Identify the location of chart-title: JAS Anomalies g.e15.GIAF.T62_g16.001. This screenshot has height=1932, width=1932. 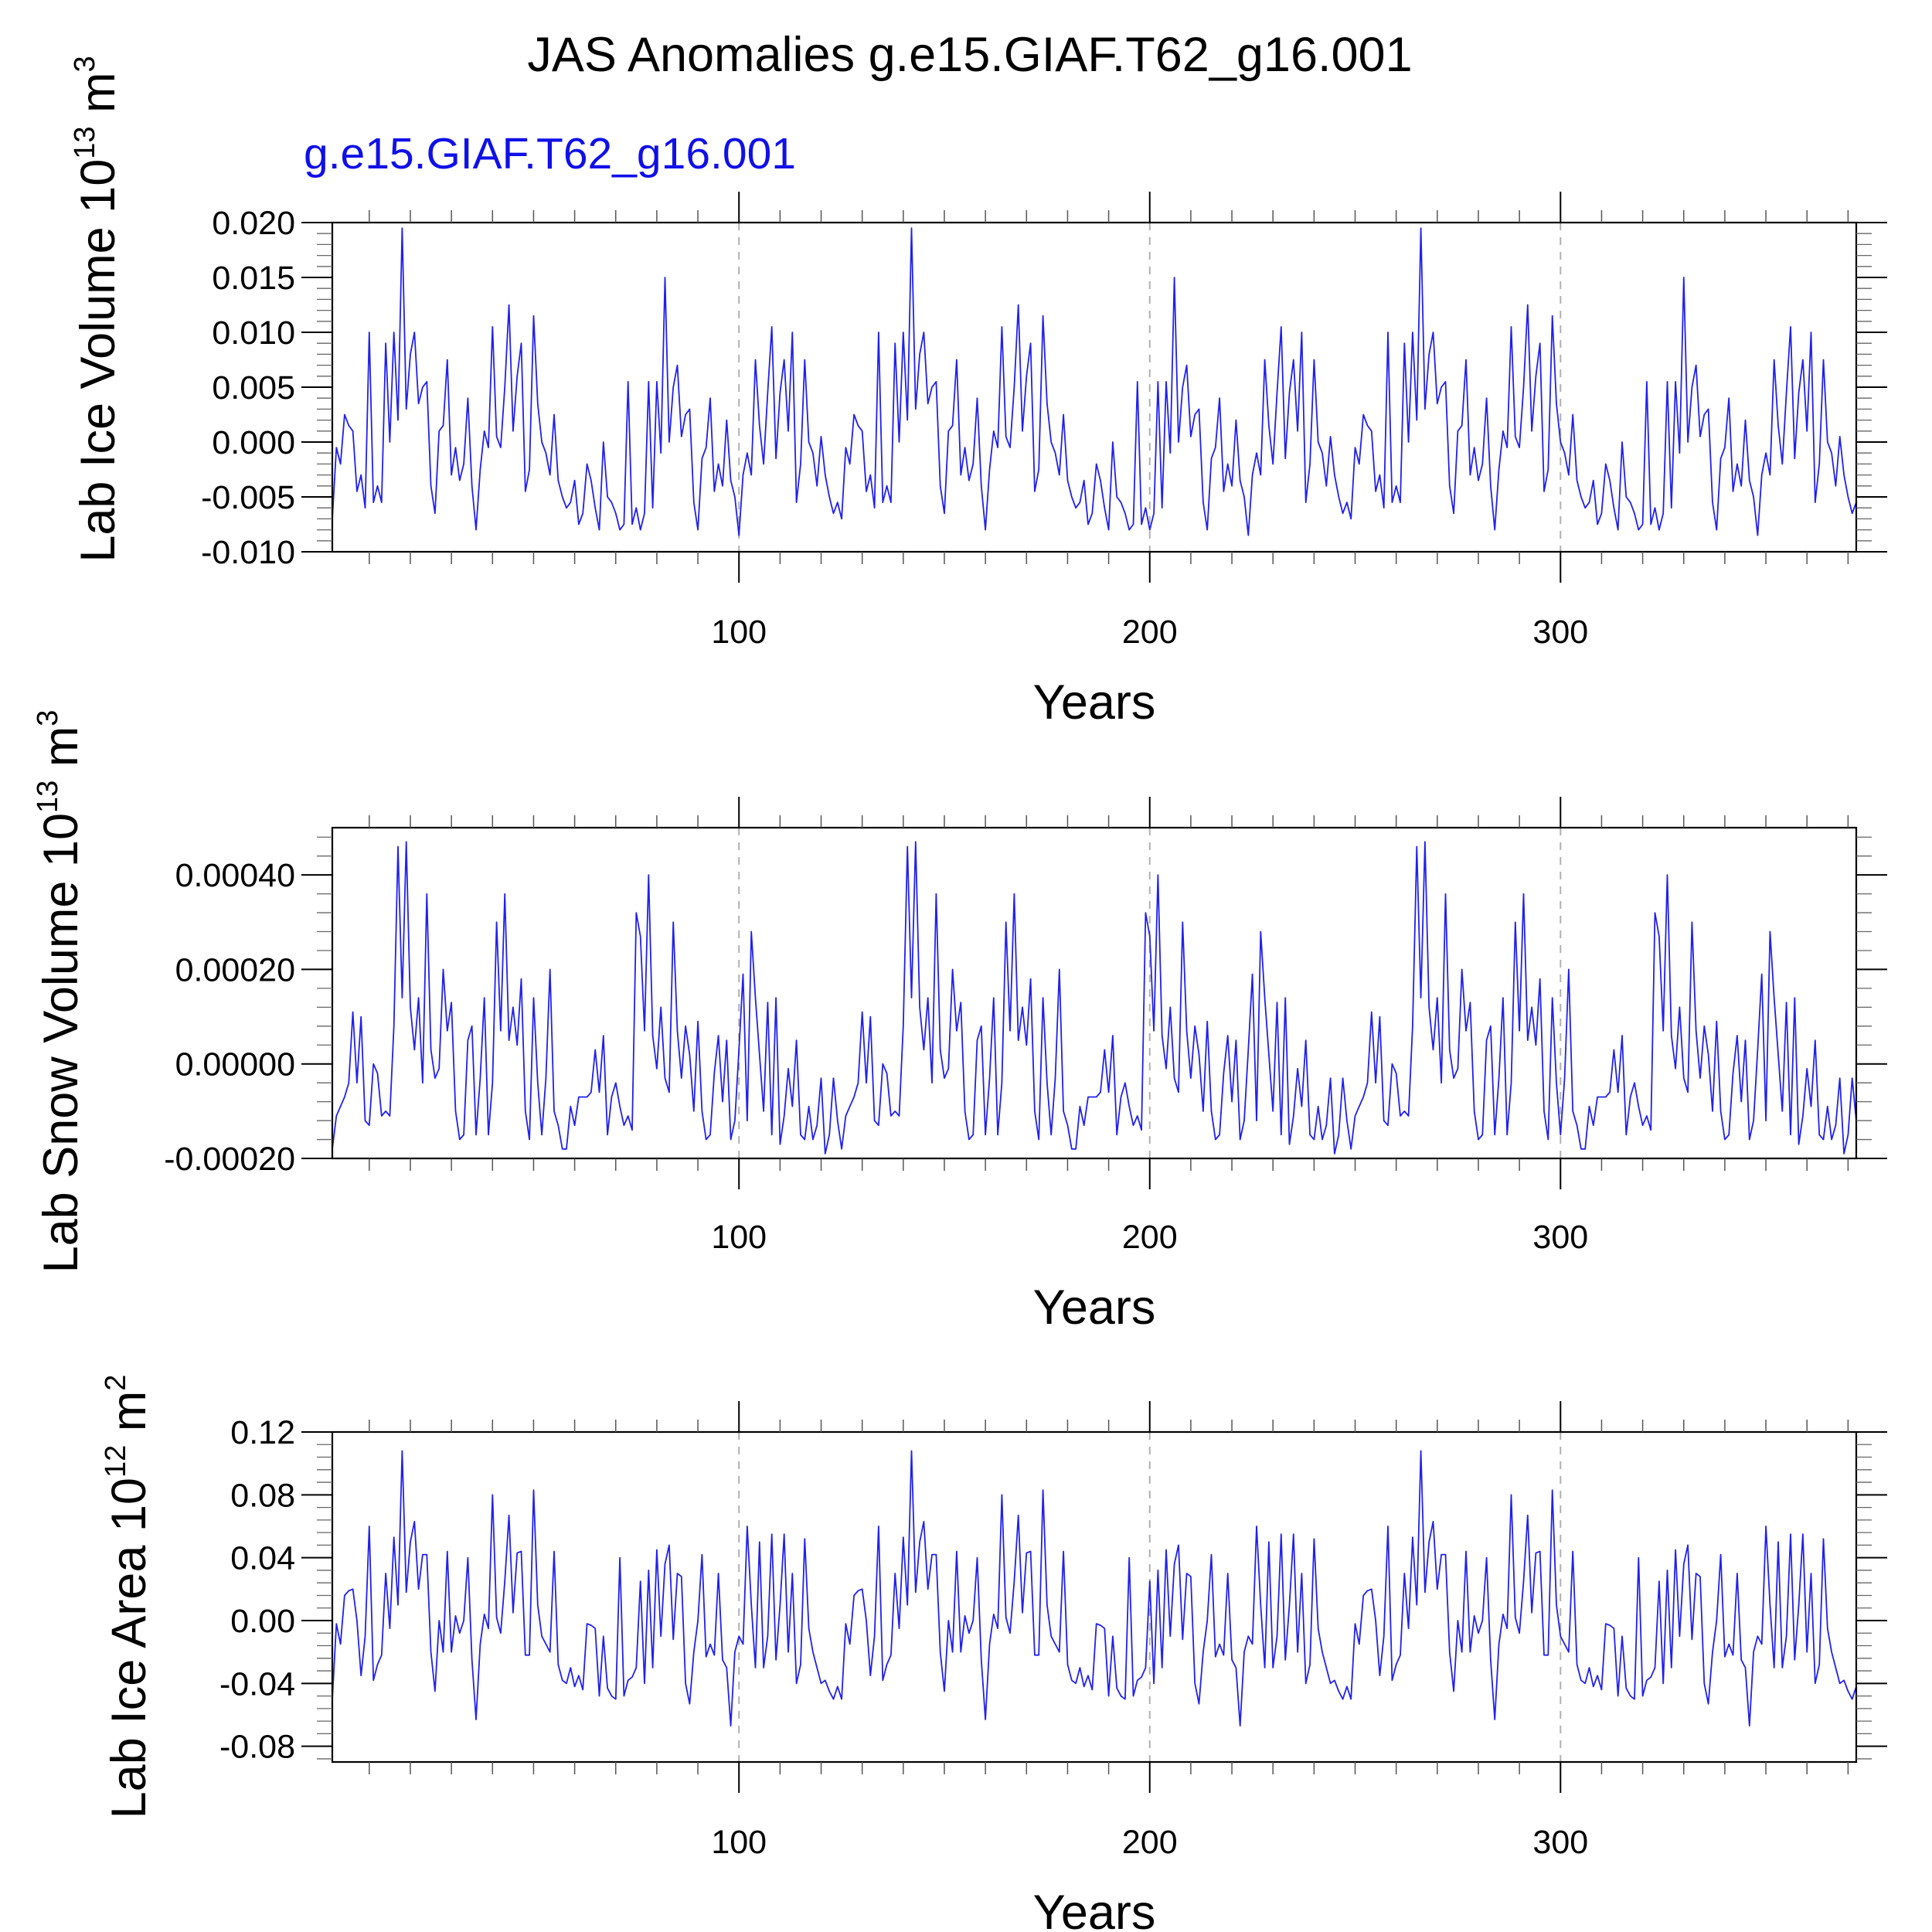
(970, 55).